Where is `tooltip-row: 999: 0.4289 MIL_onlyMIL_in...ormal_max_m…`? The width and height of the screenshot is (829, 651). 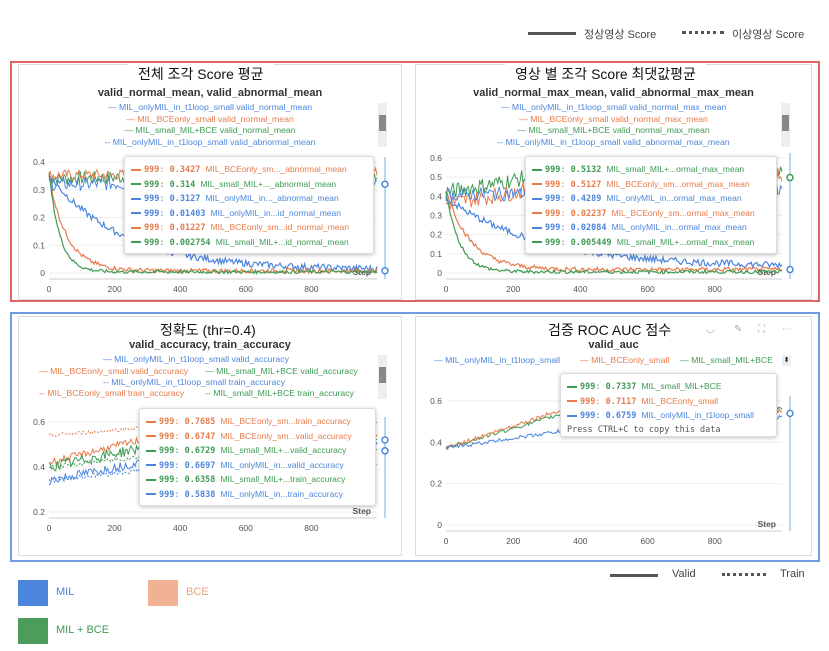 tooltip-row: 999: 0.4289 MIL_onlyMIL_in...ormal_max_m… is located at coordinates (651, 198).